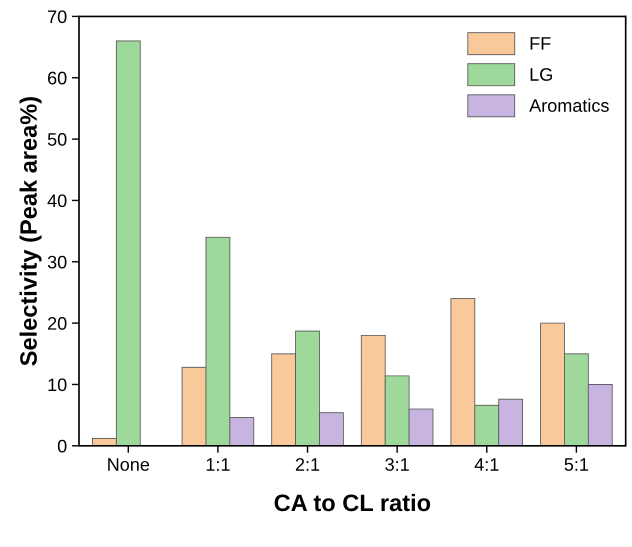 The image size is (632, 547). I want to click on legend-label: LG, so click(541, 74).